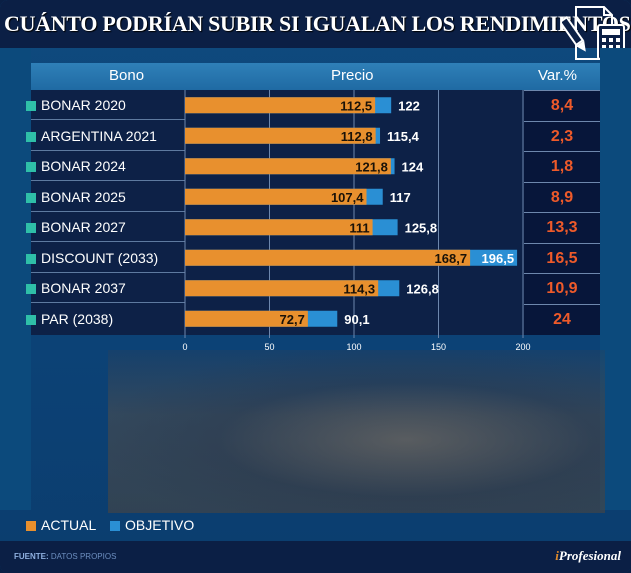 This screenshot has height=573, width=631. What do you see at coordinates (269, 347) in the screenshot?
I see `x-tick-label: 50` at bounding box center [269, 347].